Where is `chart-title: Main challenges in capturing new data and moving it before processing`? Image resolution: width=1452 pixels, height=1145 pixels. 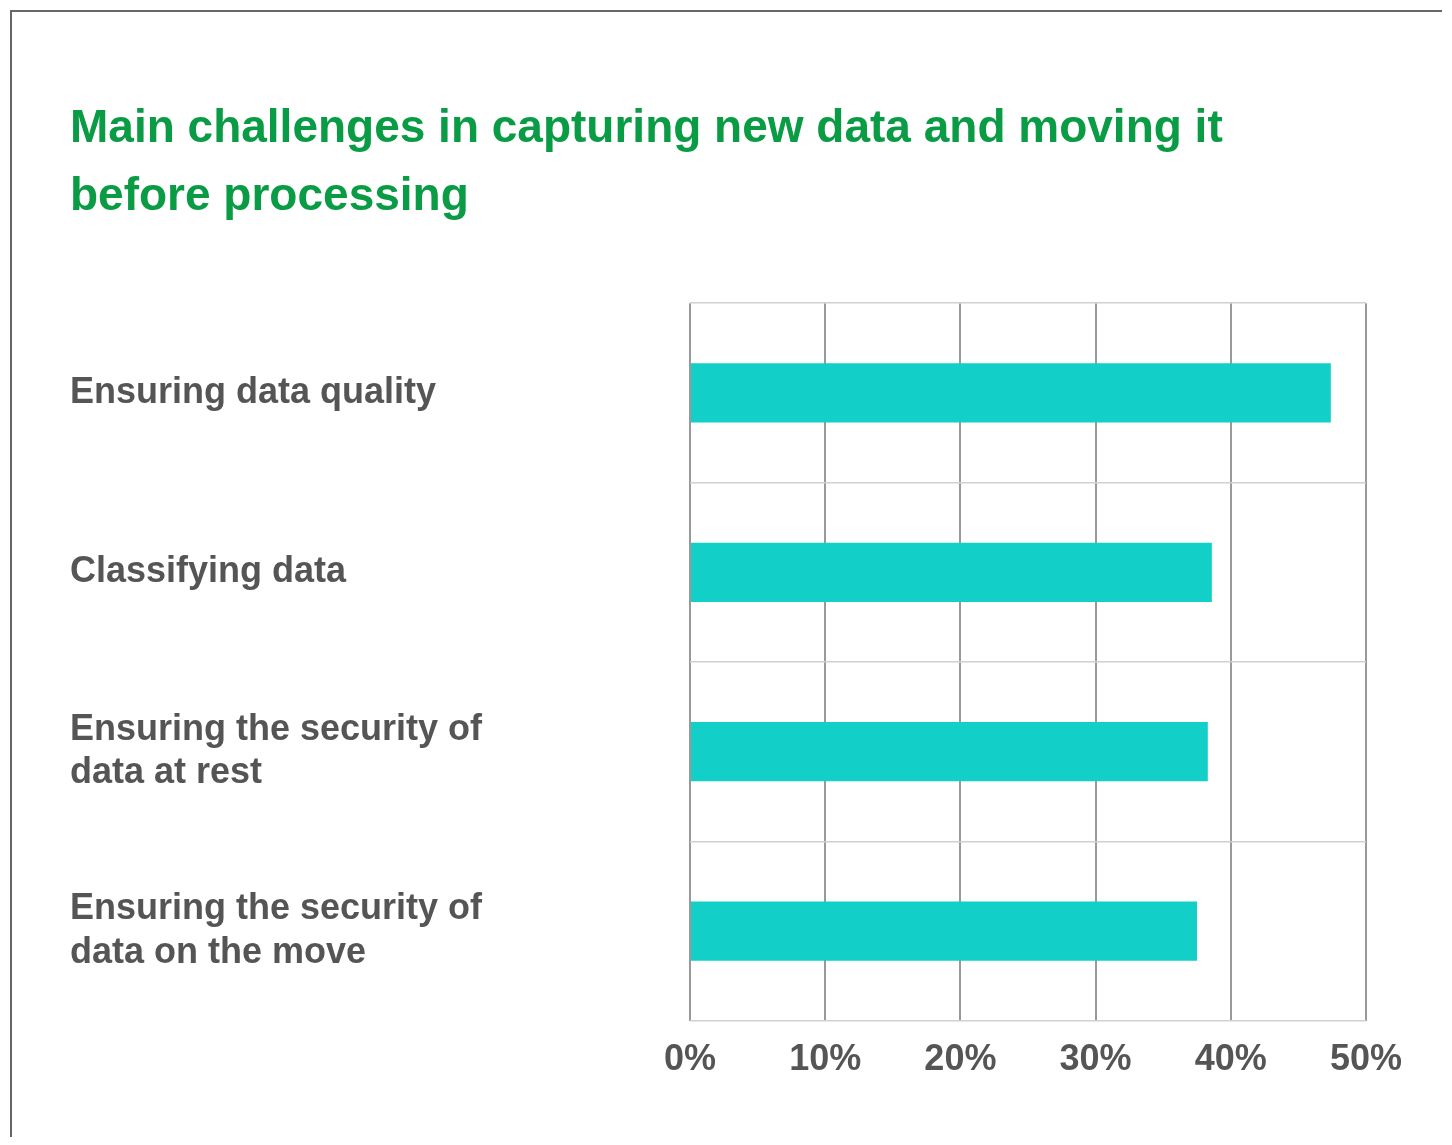
chart-title: Main challenges in capturing new data and moving it before processing is located at coordinates (647, 160).